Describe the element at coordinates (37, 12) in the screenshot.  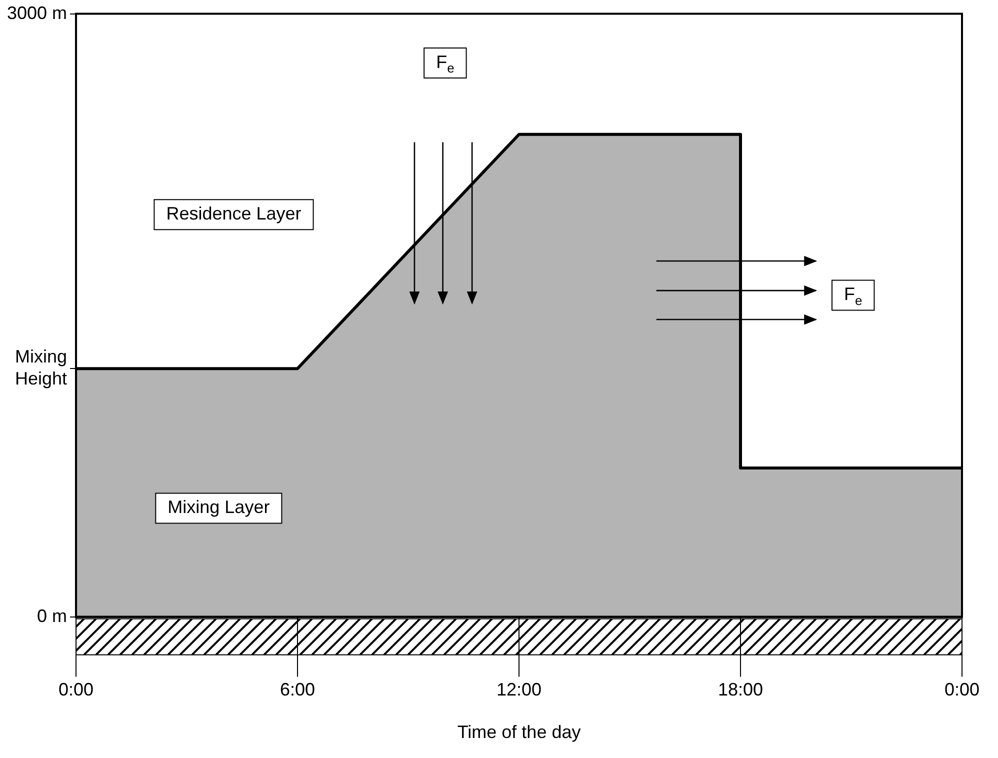
I see `y-tick-label: 3000 m` at that location.